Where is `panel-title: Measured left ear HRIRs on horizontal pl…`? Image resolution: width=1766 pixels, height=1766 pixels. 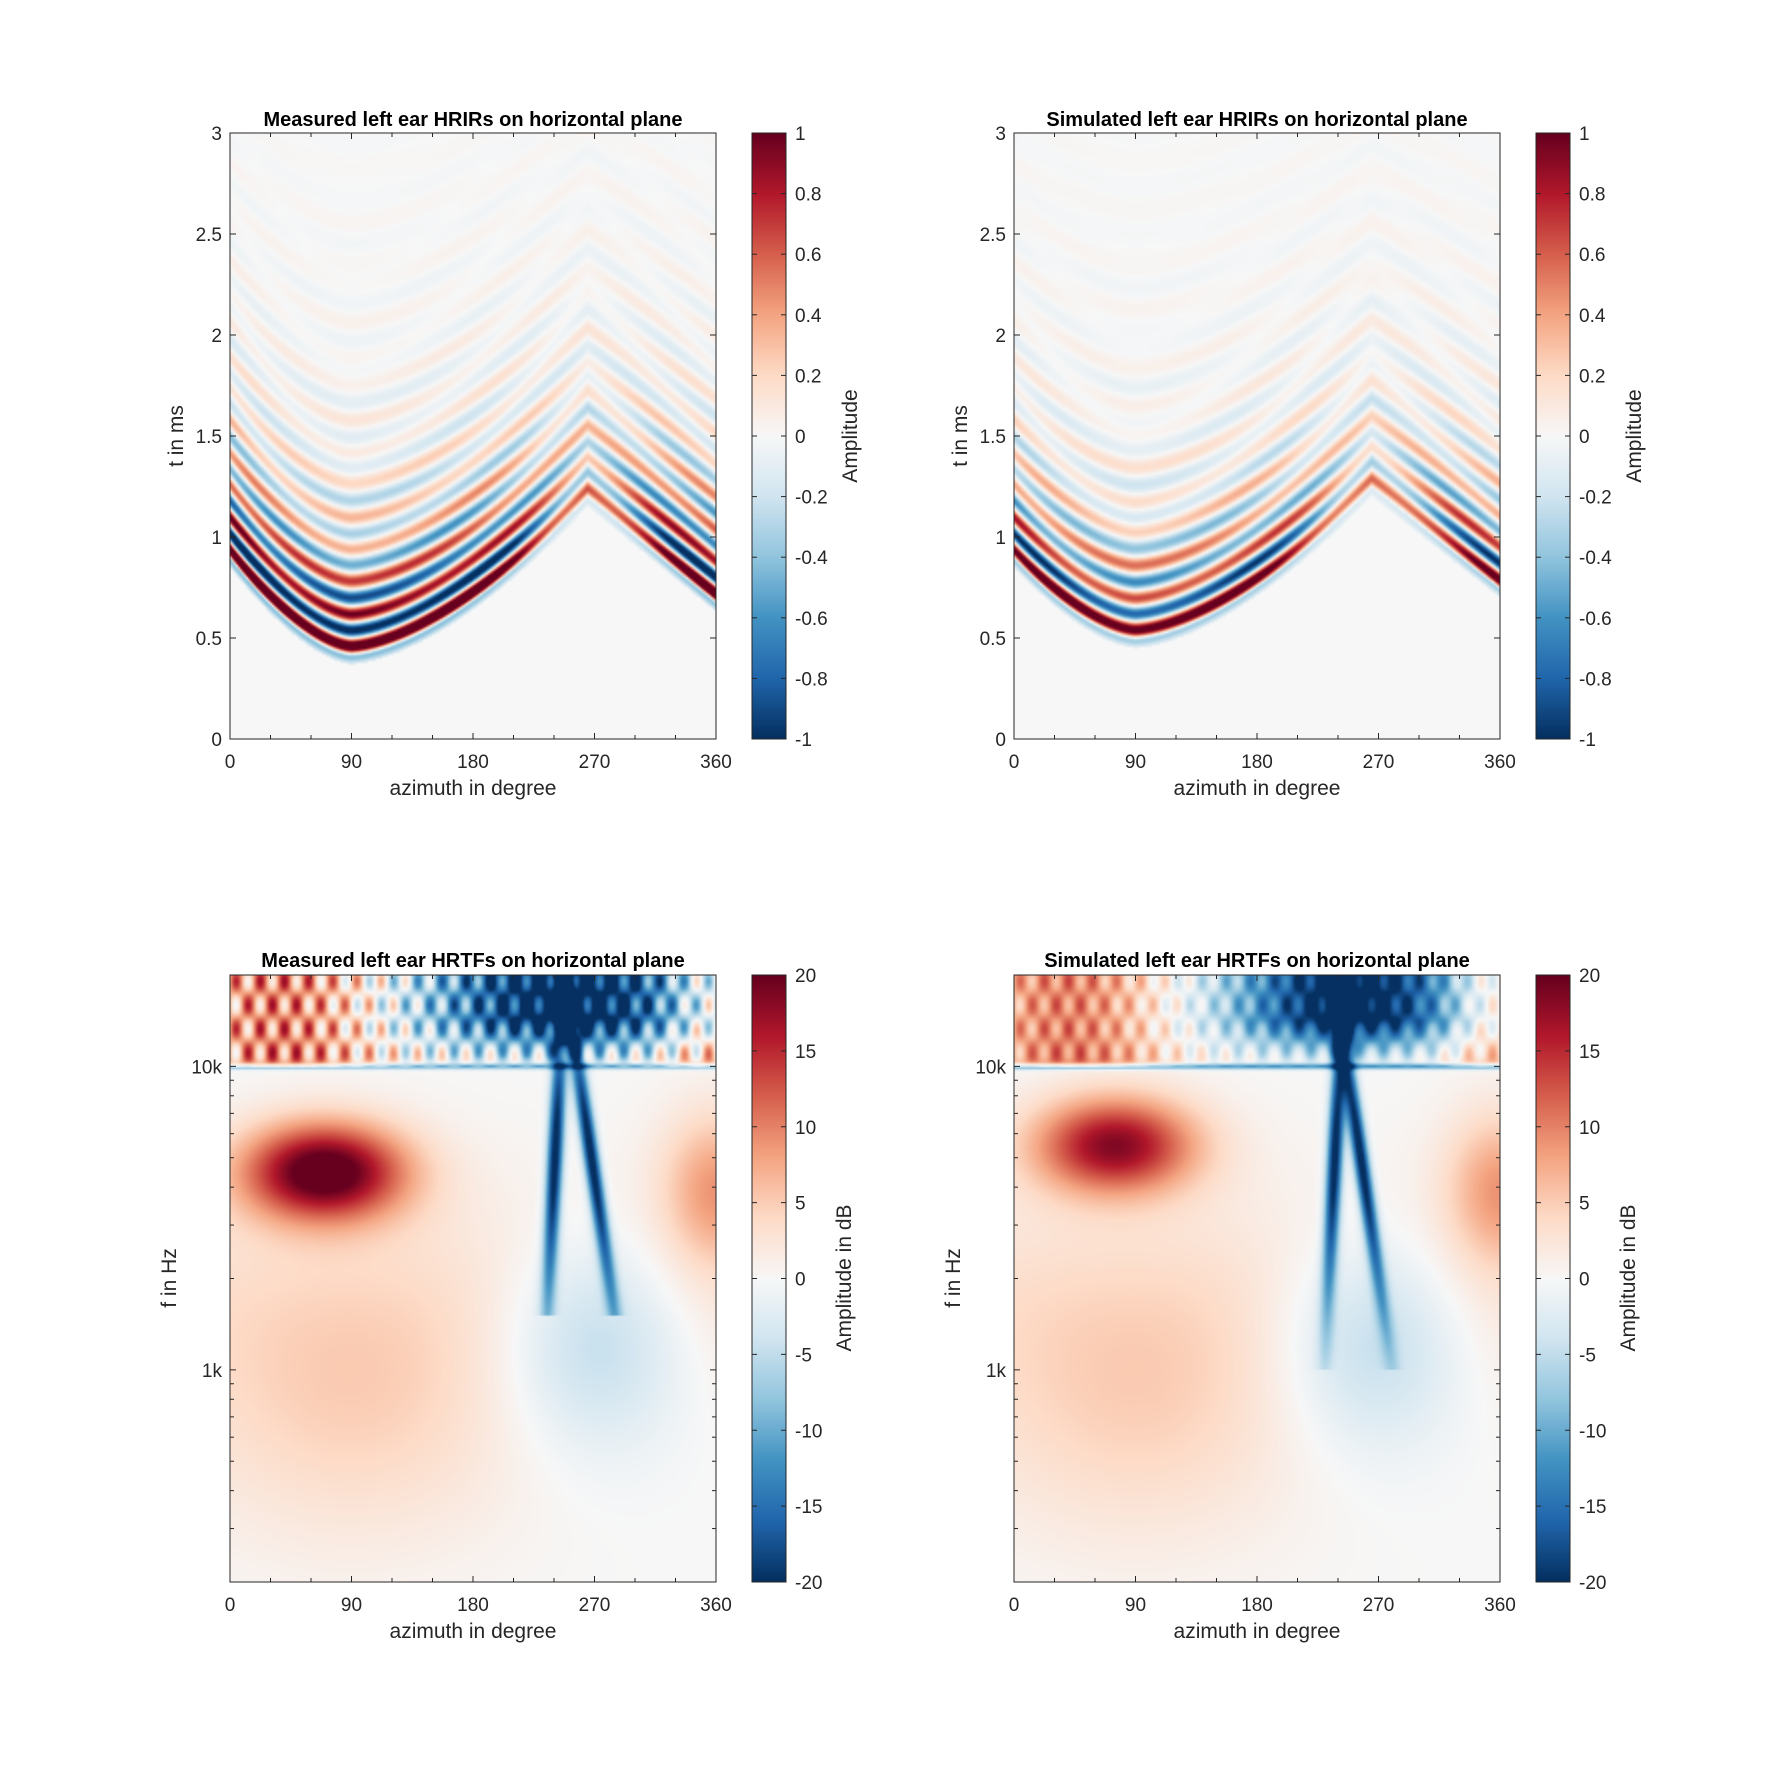
panel-title: Measured left ear HRIRs on horizontal pl… is located at coordinates (473, 120).